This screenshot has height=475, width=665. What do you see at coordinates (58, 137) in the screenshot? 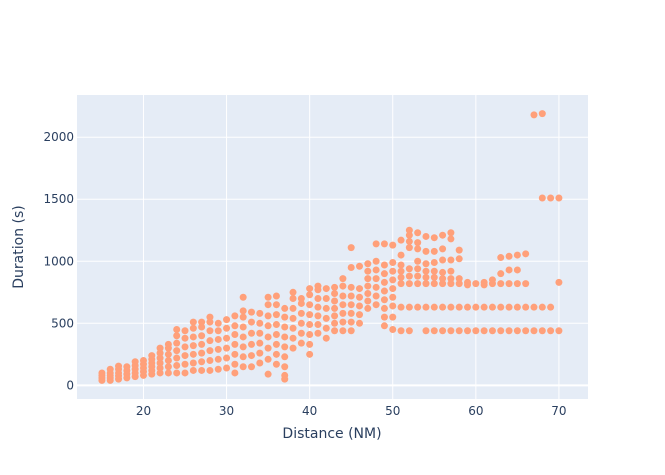
I see `y-tick-label: 2000` at bounding box center [58, 137].